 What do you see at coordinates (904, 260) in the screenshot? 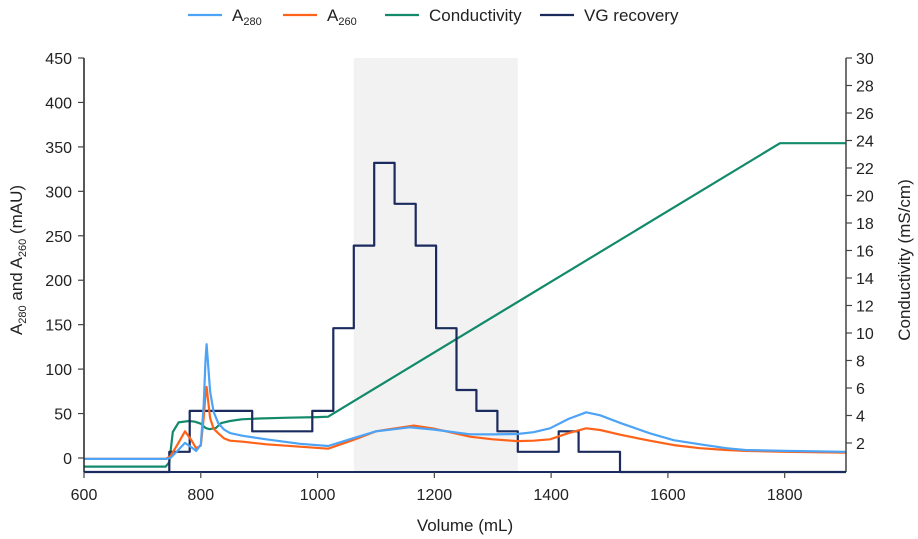
I see `y-axis-right-title: Conductivity (mS/cm)` at bounding box center [904, 260].